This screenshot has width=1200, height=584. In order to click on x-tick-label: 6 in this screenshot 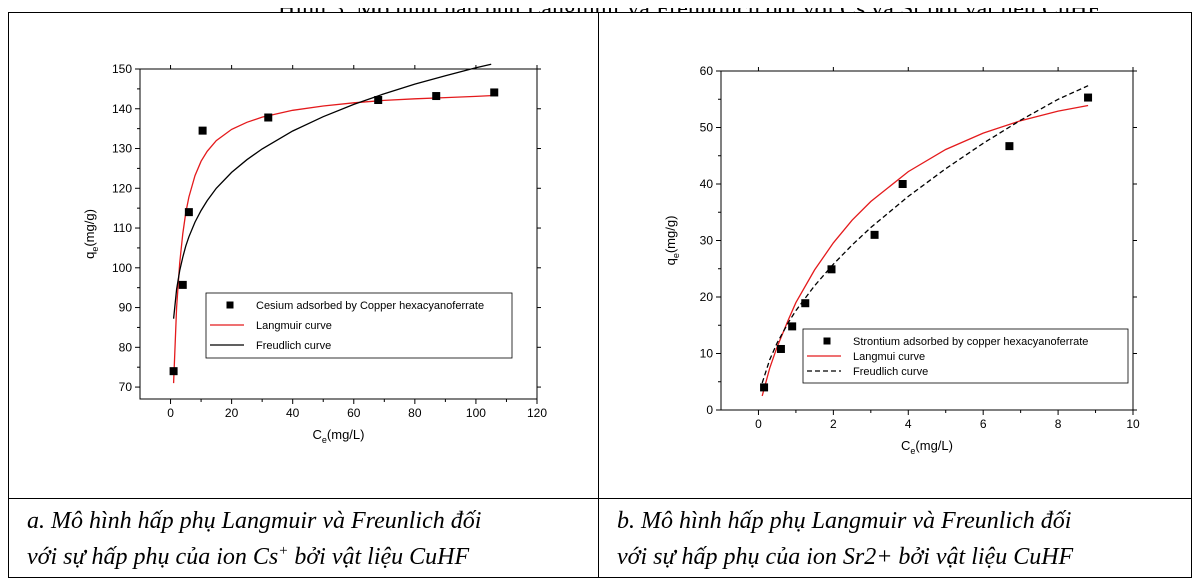, I will do `click(983, 424)`.